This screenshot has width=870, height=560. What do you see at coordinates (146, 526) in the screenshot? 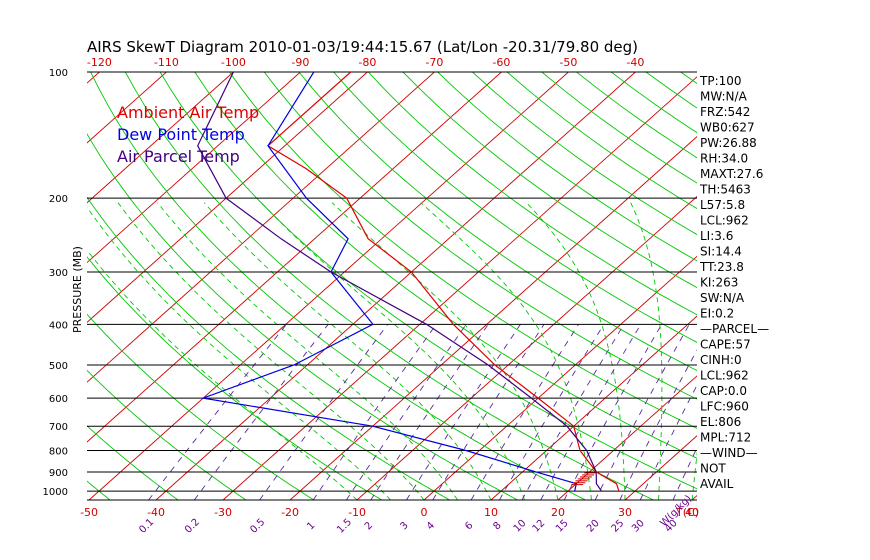
I see `mixing-ratio-tick-label: 0.1` at bounding box center [146, 526].